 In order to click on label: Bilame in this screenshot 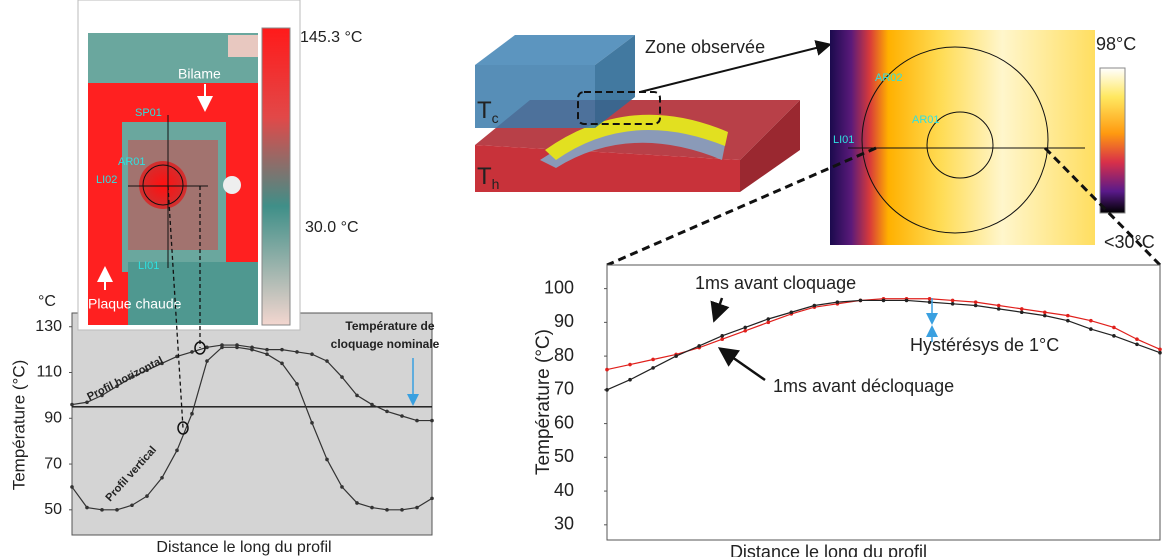, I will do `click(199, 74)`.